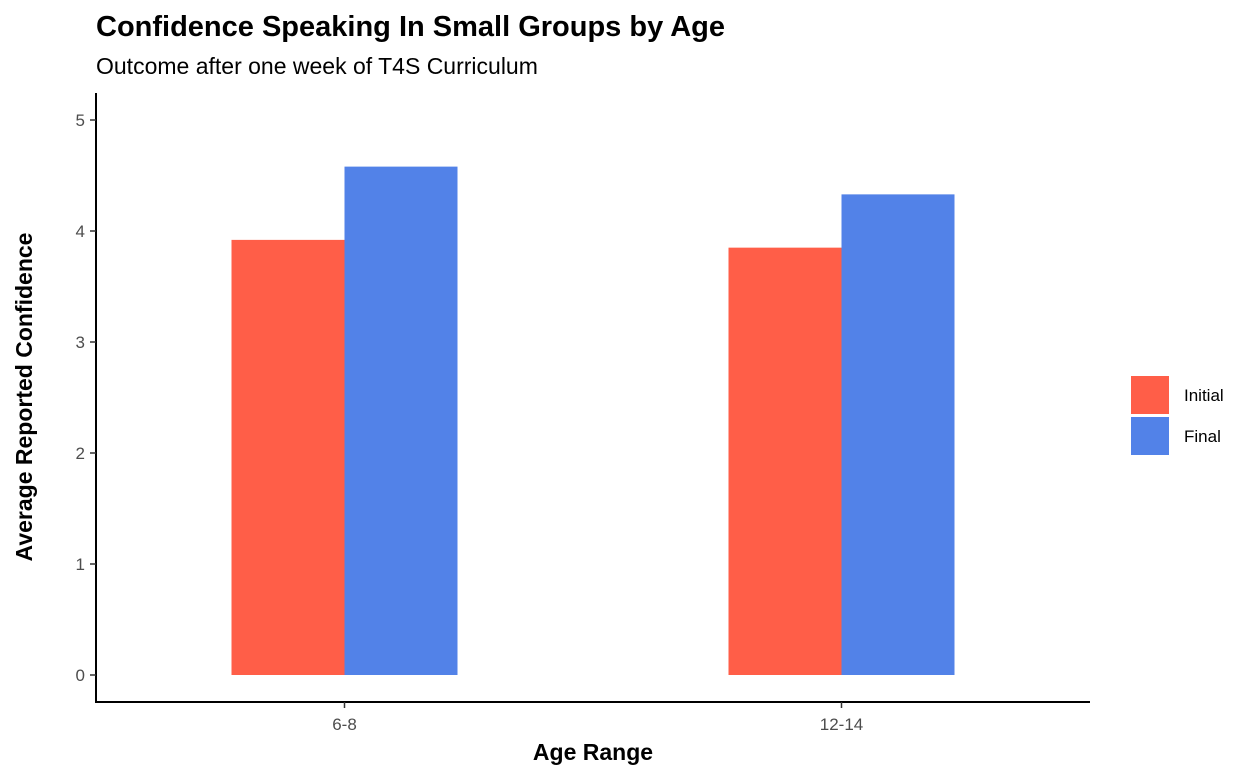  Describe the element at coordinates (80, 231) in the screenshot. I see `y-tick-label: 4` at that location.